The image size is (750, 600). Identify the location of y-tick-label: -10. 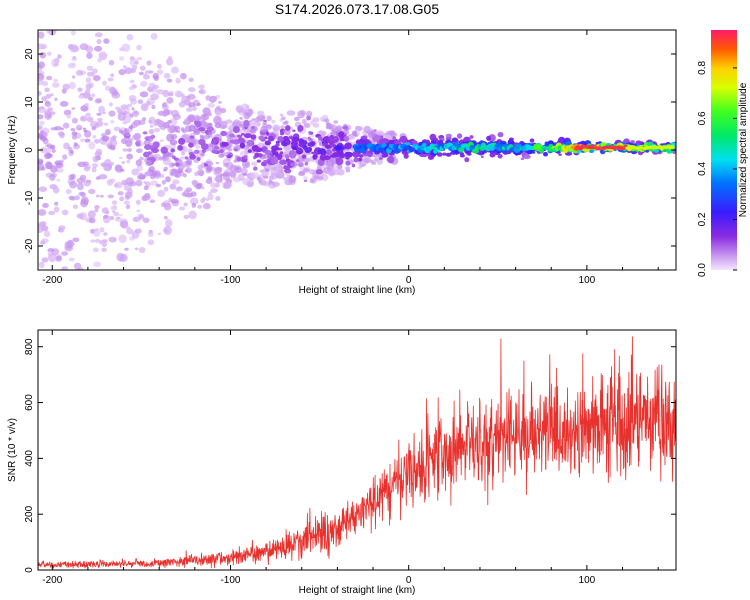
(29, 197).